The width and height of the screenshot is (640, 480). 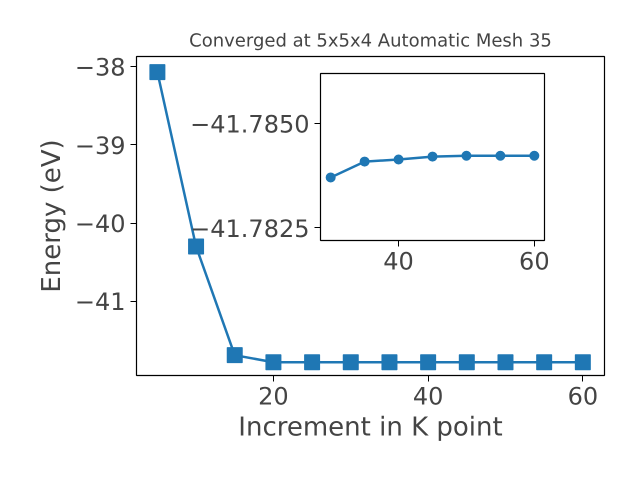 What do you see at coordinates (51, 216) in the screenshot?
I see `y-axis-title: Energy (eV)` at bounding box center [51, 216].